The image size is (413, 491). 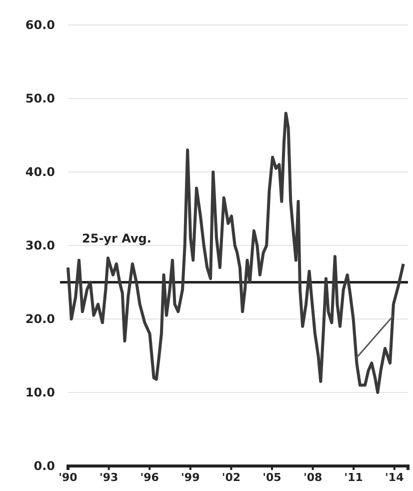 I want to click on x-tick-label: '99, so click(x=190, y=477).